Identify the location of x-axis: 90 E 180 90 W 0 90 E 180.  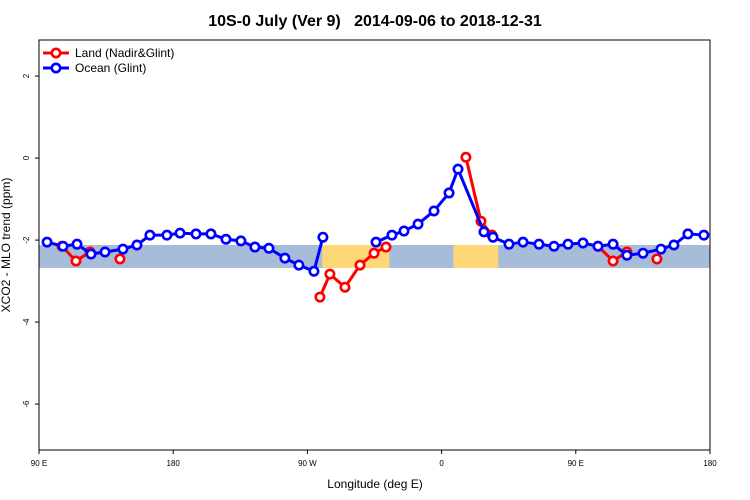
(374, 459).